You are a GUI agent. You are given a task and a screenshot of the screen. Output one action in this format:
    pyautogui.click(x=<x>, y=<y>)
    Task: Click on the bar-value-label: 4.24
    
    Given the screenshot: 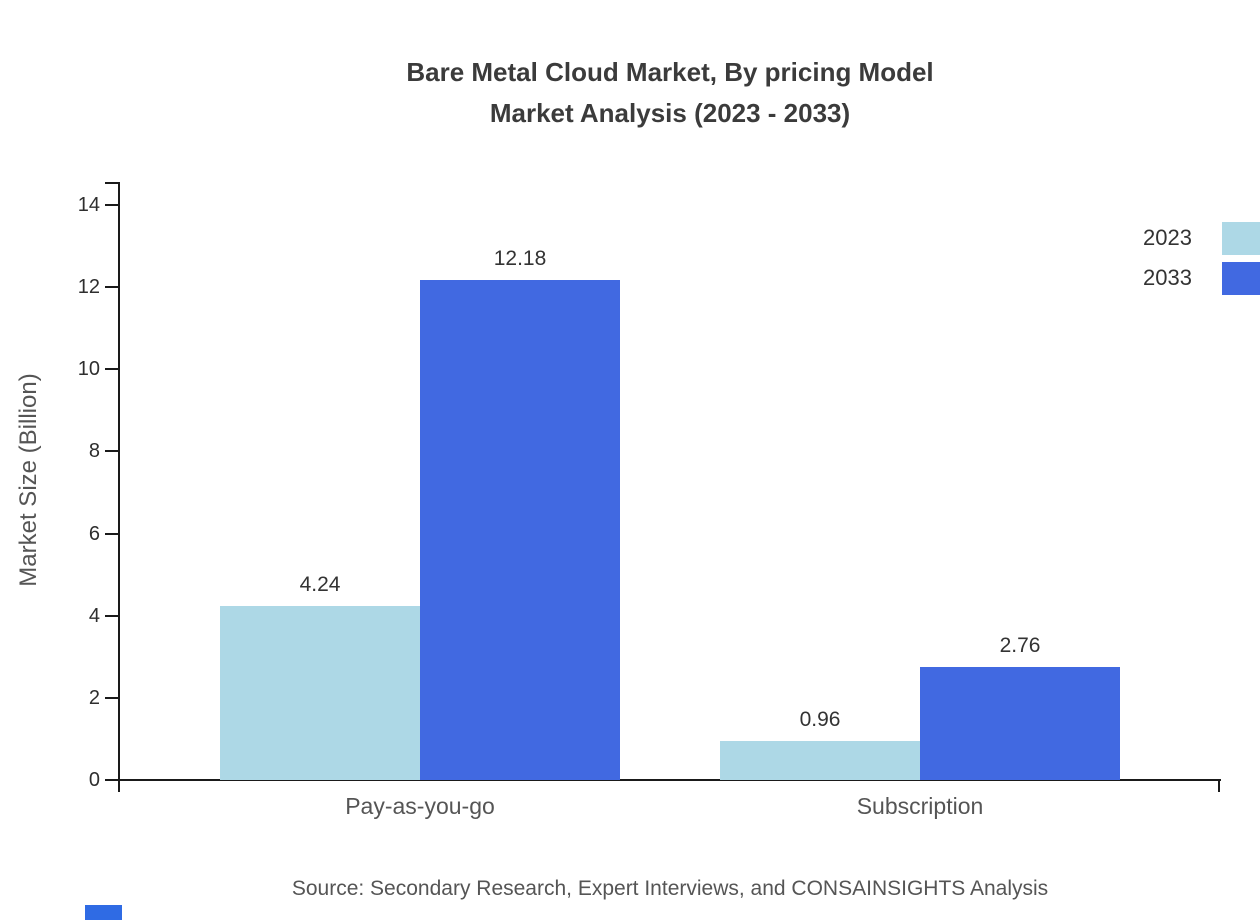 What is the action you would take?
    pyautogui.click(x=320, y=584)
    